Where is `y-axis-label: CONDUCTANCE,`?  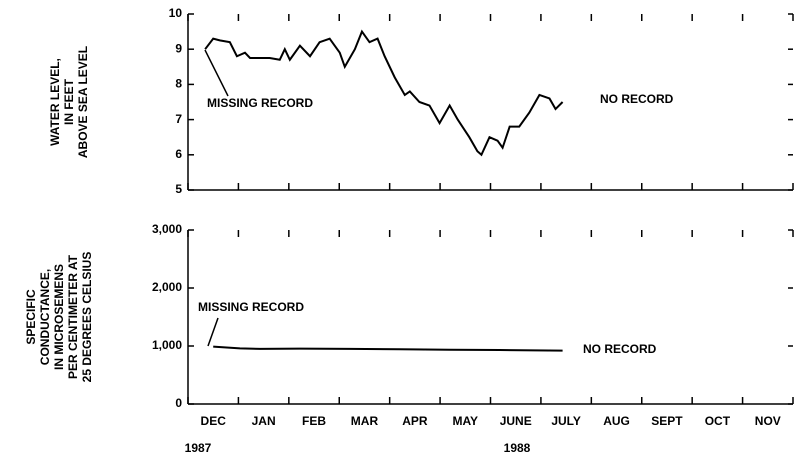 y-axis-label: CONDUCTANCE, is located at coordinates (45, 317).